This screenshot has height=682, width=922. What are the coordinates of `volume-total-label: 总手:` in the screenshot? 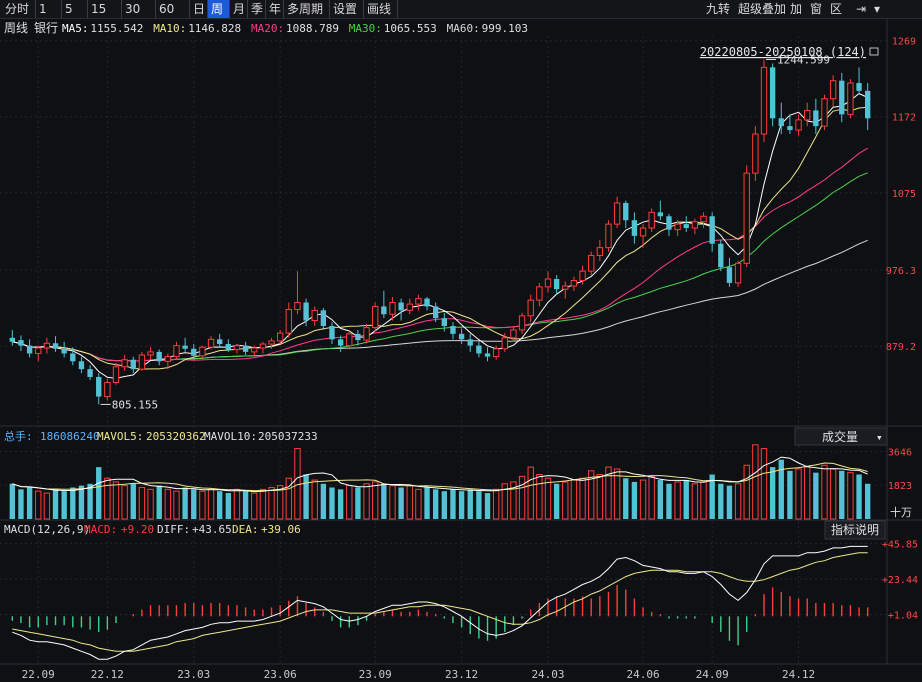 It's located at (18, 436).